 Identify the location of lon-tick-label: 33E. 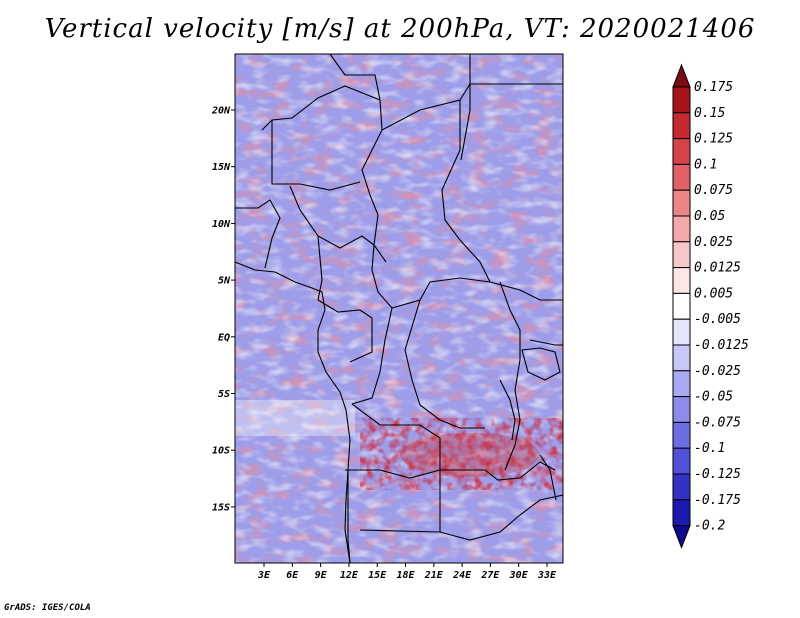
(547, 575).